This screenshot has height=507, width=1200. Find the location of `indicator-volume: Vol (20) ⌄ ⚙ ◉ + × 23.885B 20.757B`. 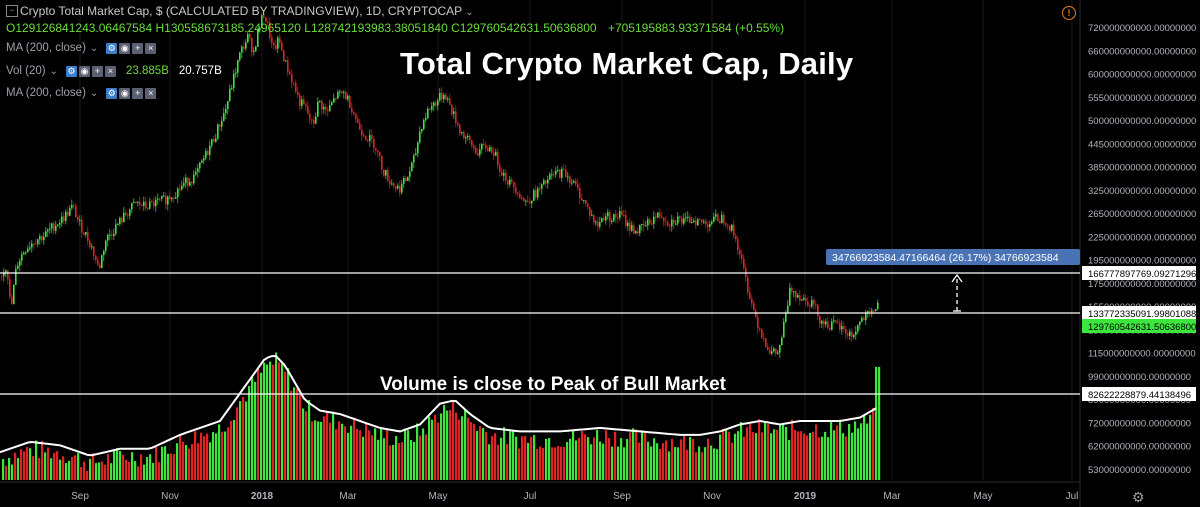

indicator-volume: Vol (20) ⌄ ⚙ ◉ + × 23.885B 20.757B is located at coordinates (114, 71).